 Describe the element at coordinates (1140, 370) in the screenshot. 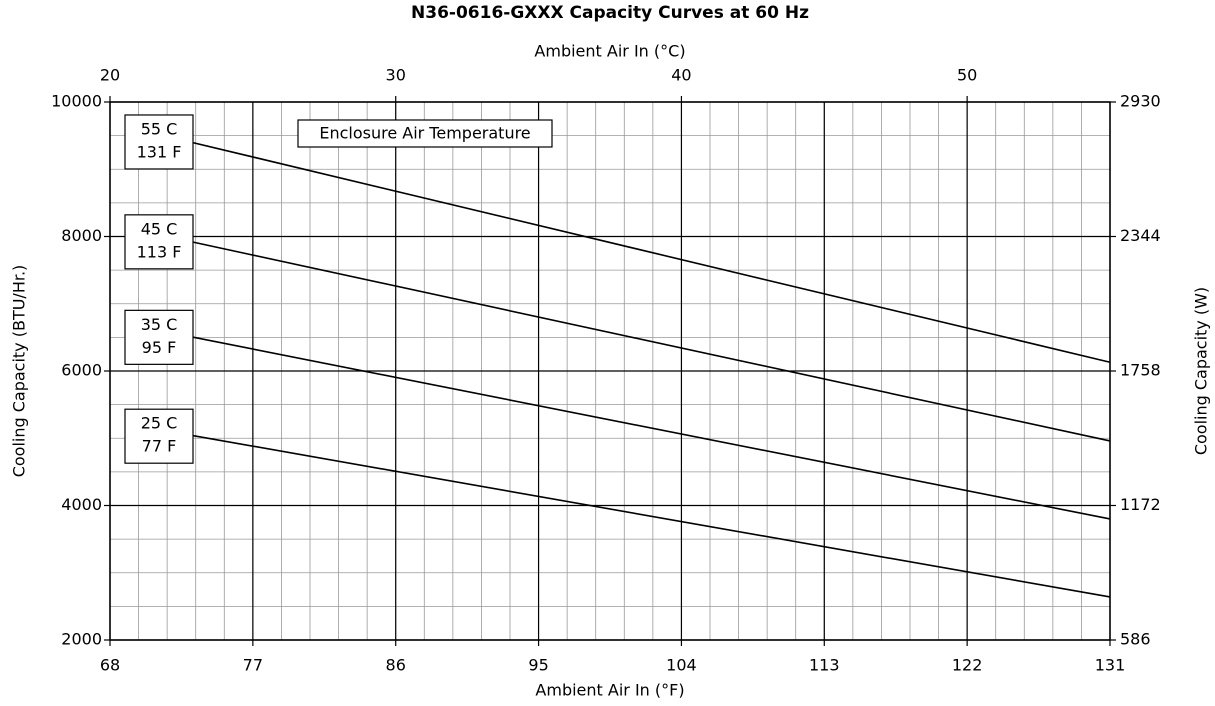

I see `y2-tick-label: 1758` at that location.